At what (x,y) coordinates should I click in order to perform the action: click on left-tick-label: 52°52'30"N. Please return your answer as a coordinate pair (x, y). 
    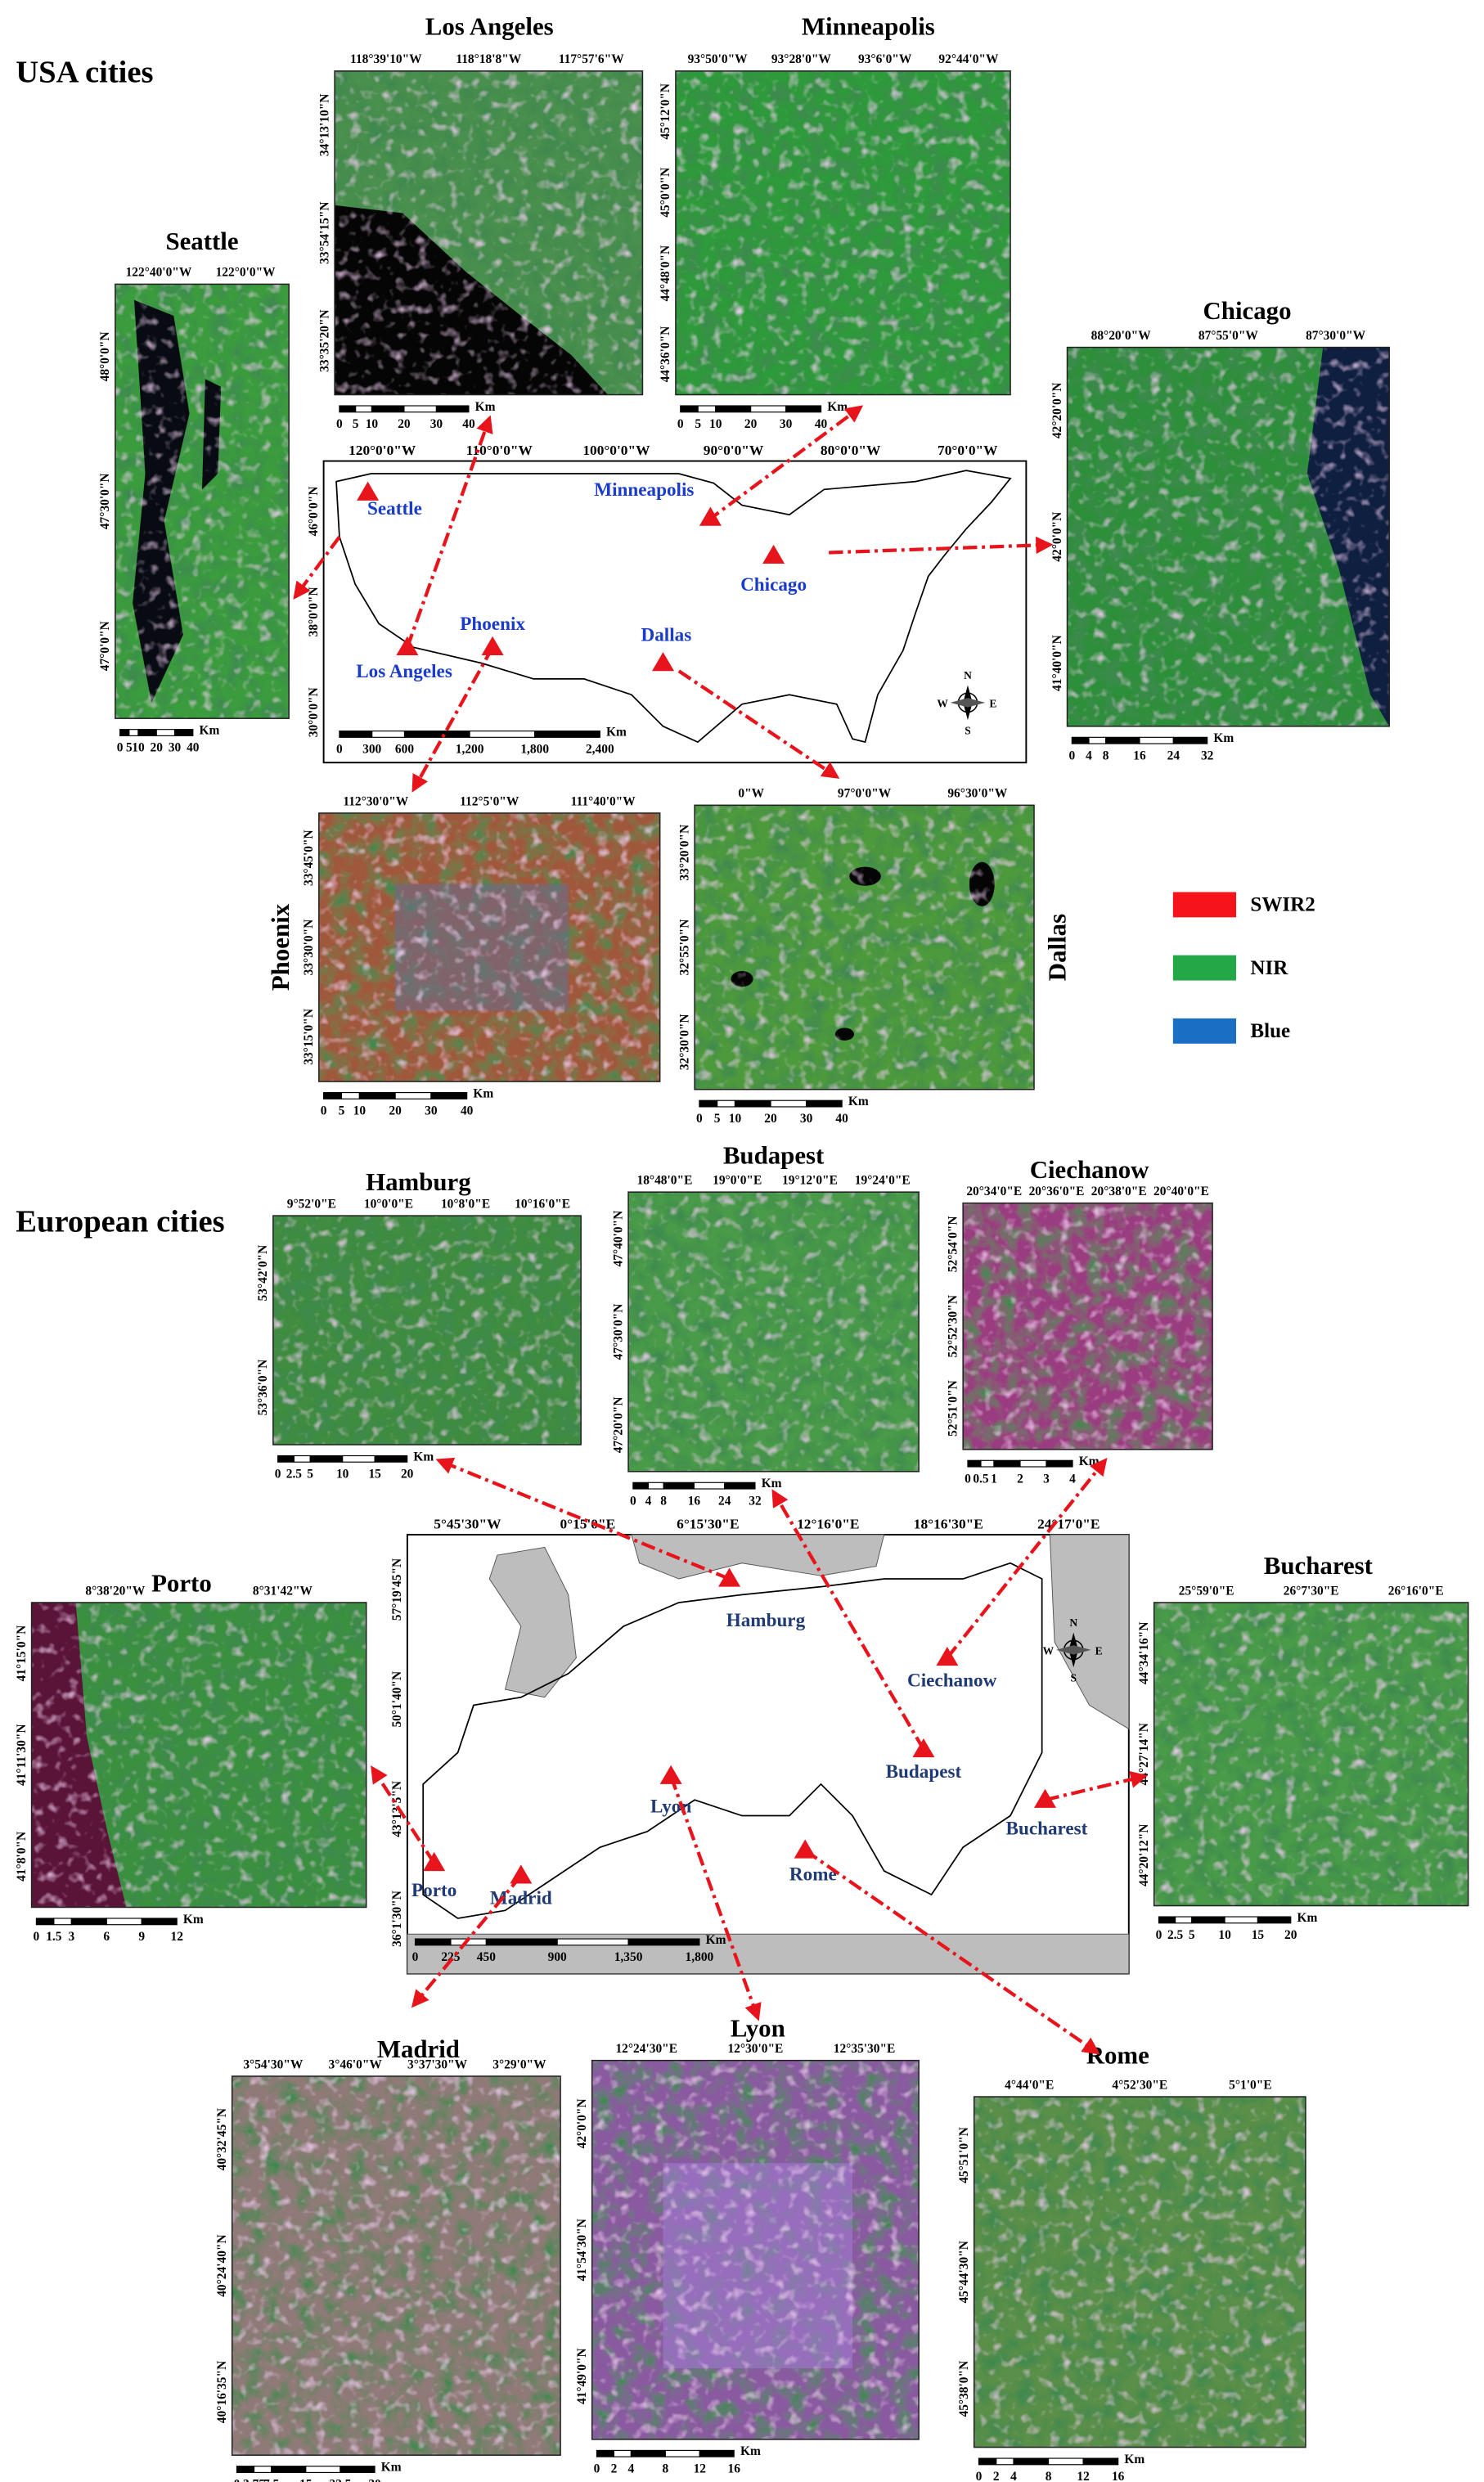
    Looking at the image, I should click on (953, 1326).